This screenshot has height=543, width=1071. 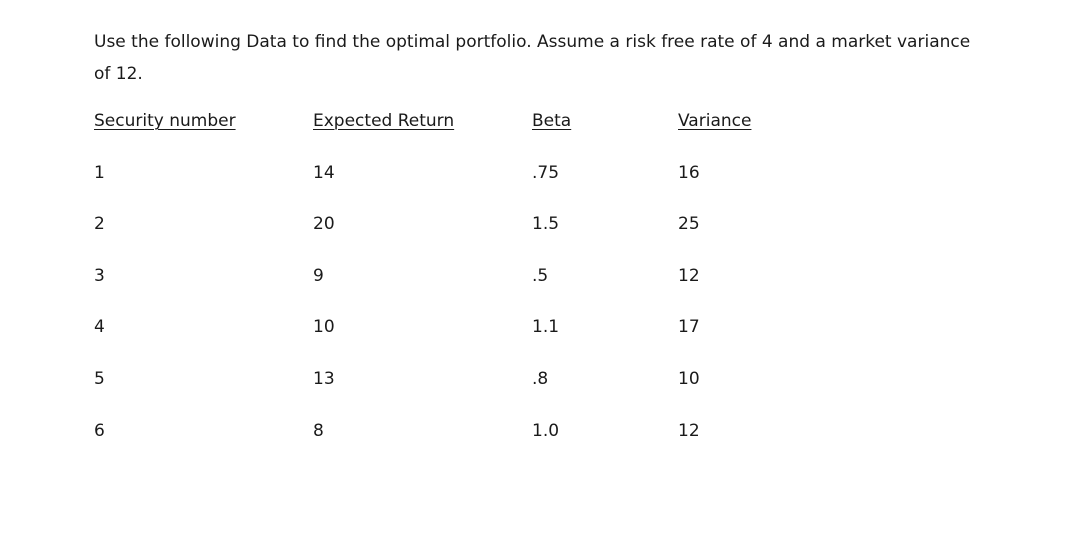 What do you see at coordinates (118, 74) in the screenshot?
I see `question-line-2: of 12.` at bounding box center [118, 74].